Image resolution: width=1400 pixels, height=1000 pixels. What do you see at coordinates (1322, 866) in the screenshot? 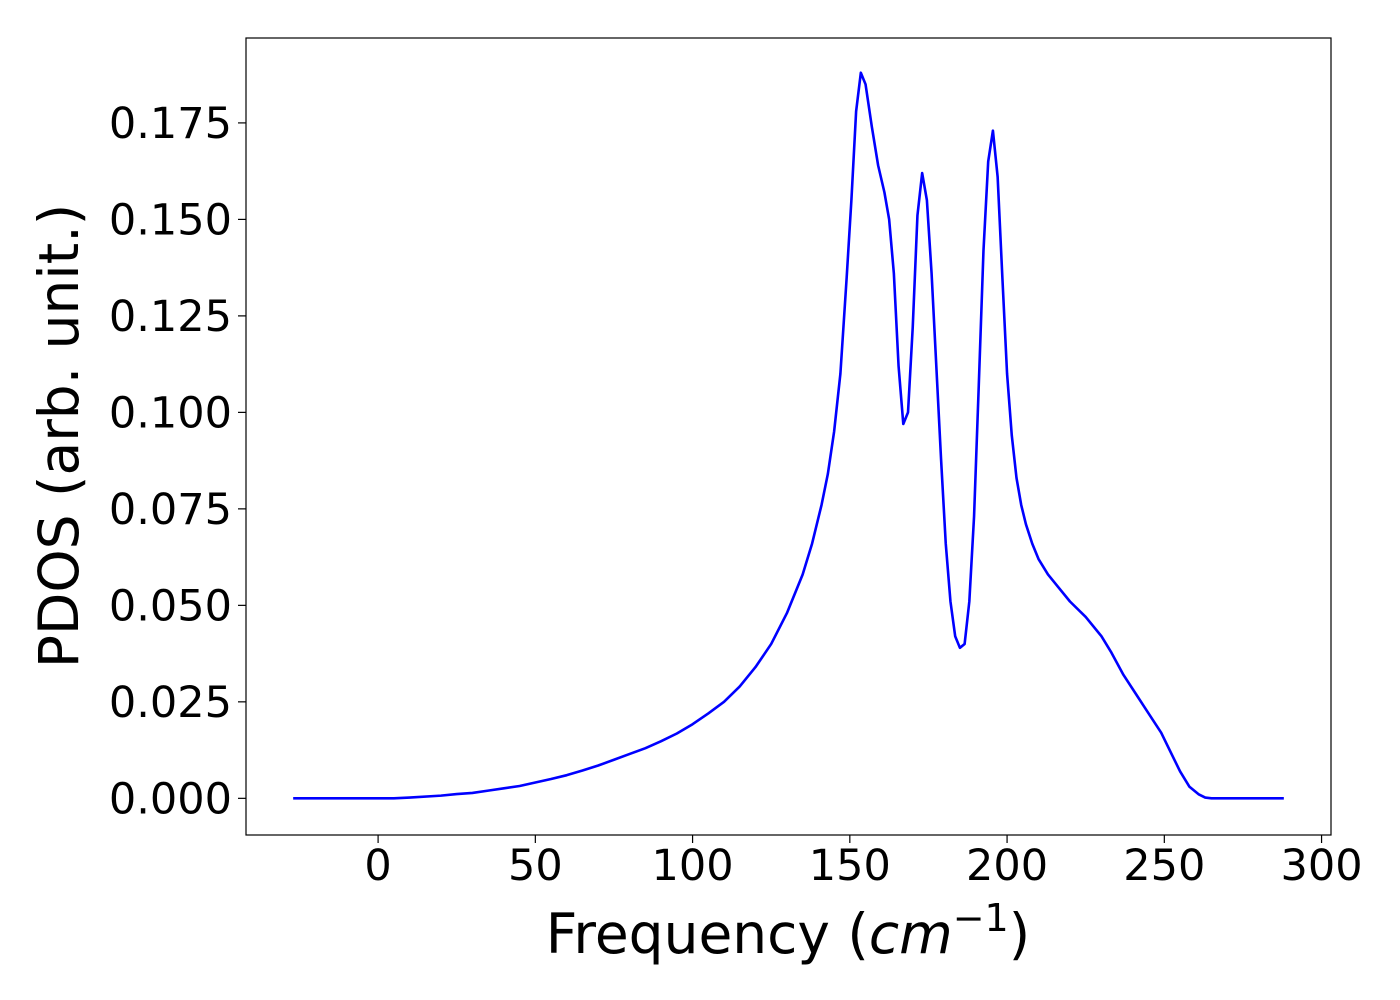
I see `x-tick-label: 300` at bounding box center [1322, 866].